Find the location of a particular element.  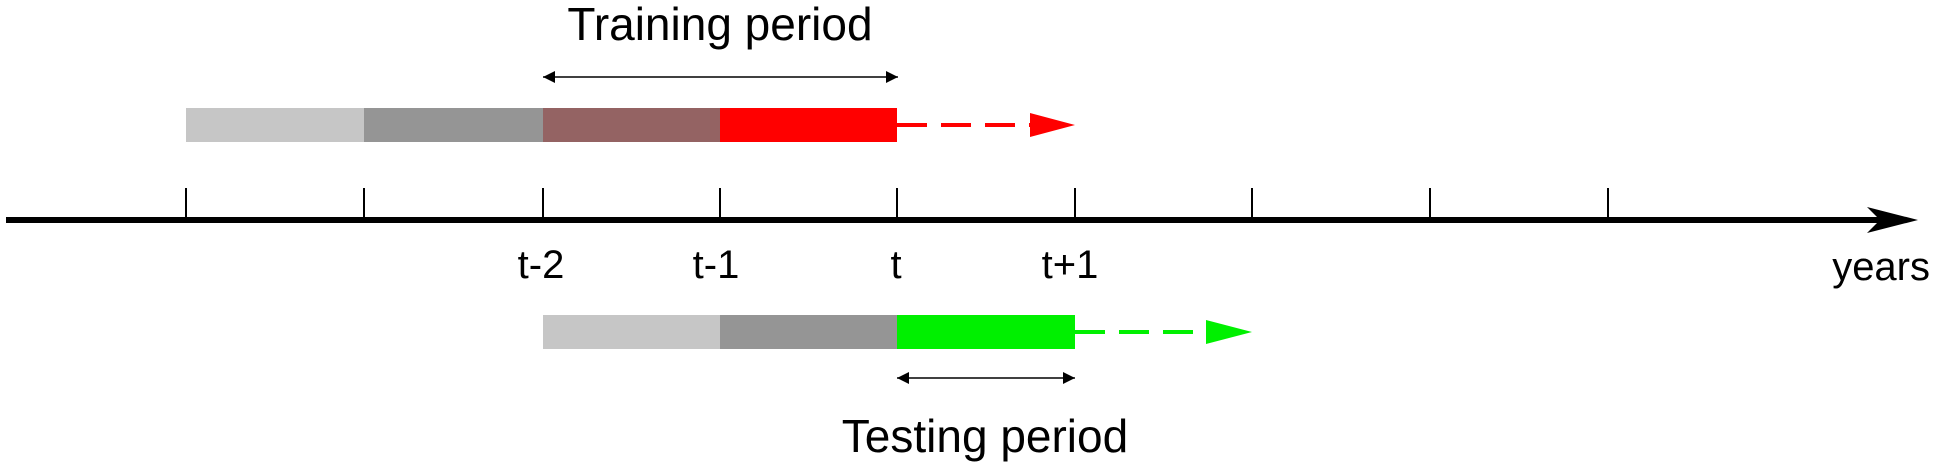

training-bar is located at coordinates (541, 125).